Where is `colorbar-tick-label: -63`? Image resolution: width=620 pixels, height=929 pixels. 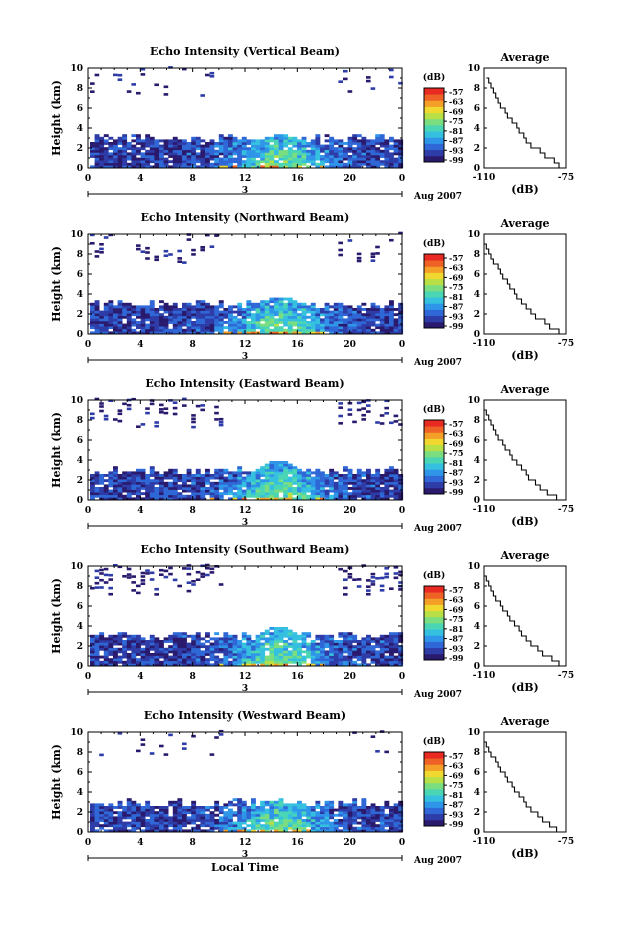 colorbar-tick-label: -63 is located at coordinates (456, 600).